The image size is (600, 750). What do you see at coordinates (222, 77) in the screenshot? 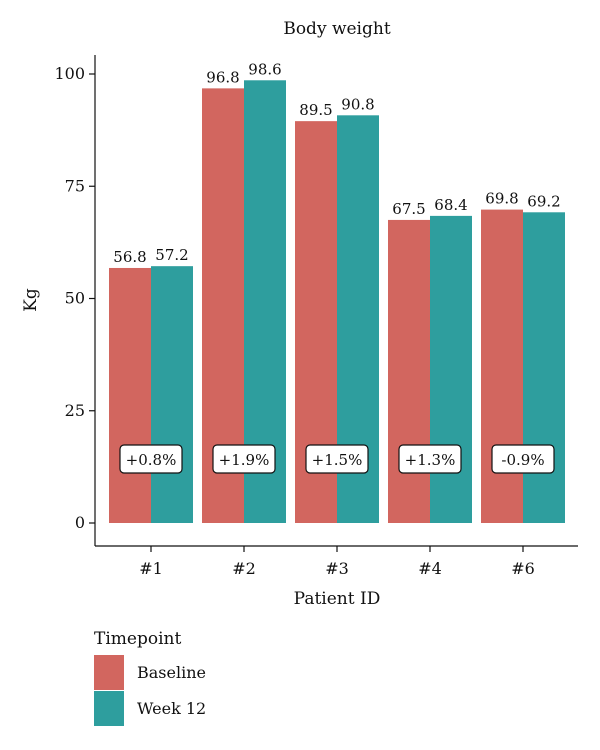
I see `bar-value-label: 96.8` at bounding box center [222, 77].